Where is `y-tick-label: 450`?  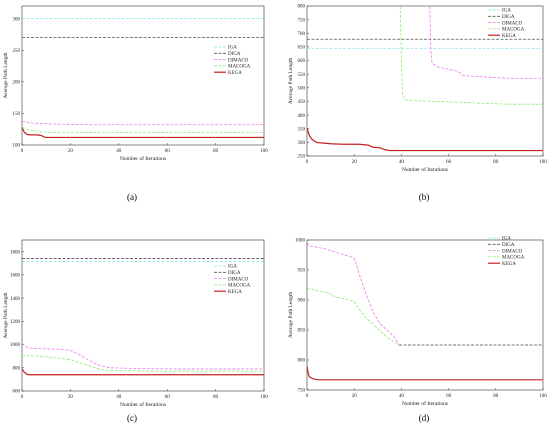 y-tick-label: 450 is located at coordinates (302, 102).